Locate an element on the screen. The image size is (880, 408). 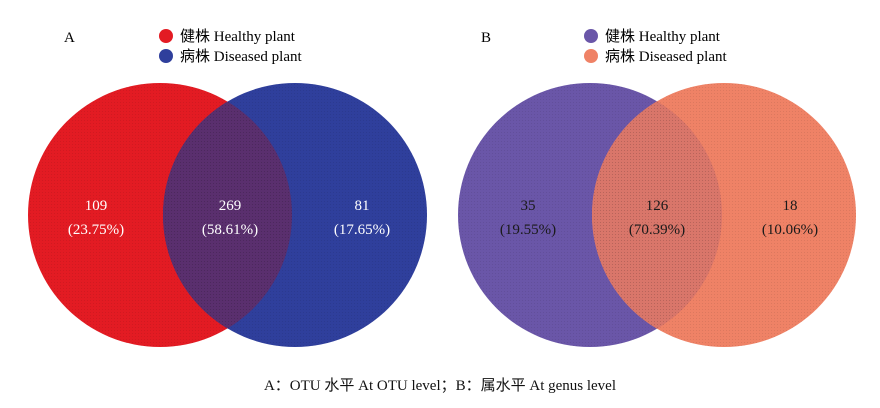
panel-label: B is located at coordinates (486, 38).